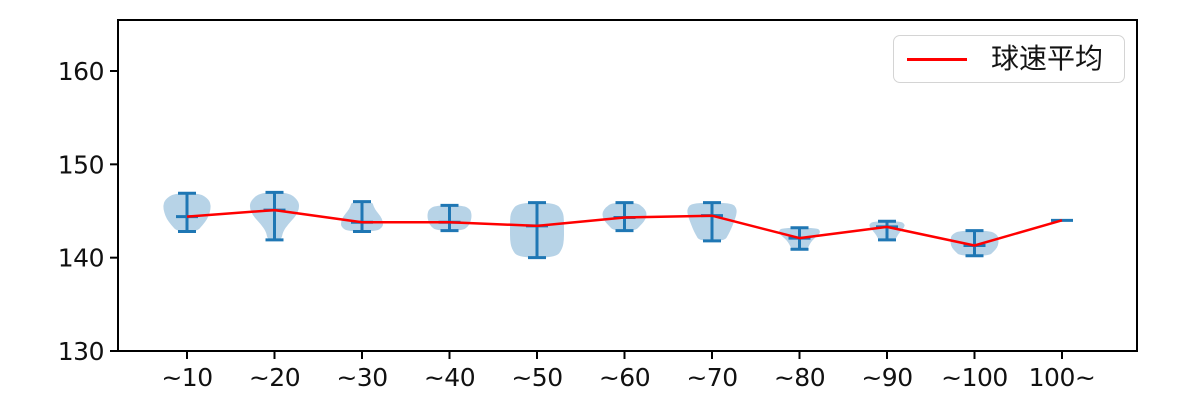  Describe the element at coordinates (1047, 58) in the screenshot. I see `legend-label: 球速平均` at that location.